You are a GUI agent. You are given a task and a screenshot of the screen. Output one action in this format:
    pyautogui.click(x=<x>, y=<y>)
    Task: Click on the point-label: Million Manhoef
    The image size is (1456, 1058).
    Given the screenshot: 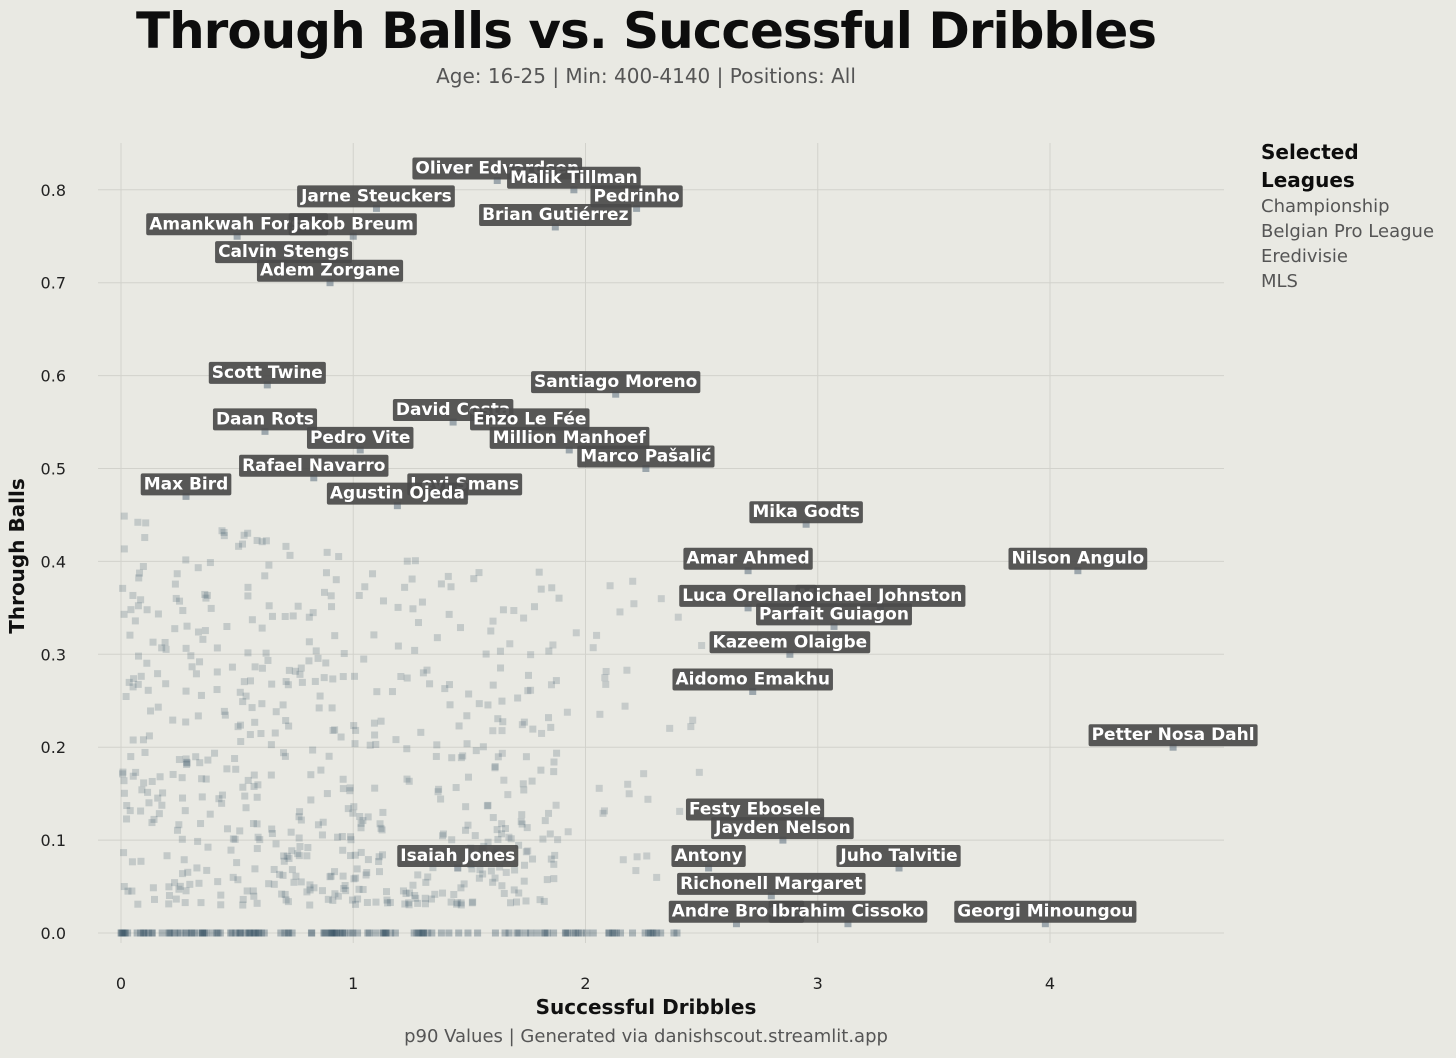 What is the action you would take?
    pyautogui.click(x=569, y=437)
    